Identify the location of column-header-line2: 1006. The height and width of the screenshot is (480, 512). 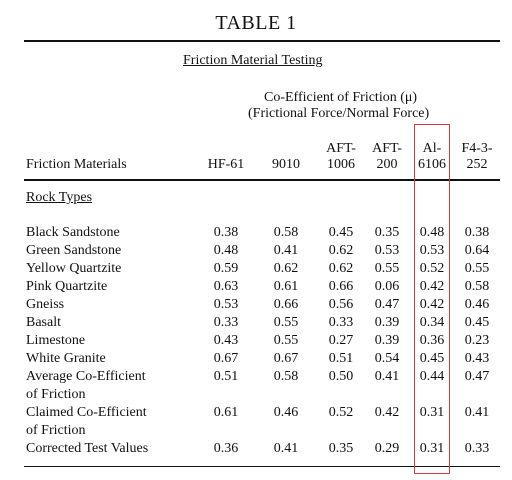
(341, 164).